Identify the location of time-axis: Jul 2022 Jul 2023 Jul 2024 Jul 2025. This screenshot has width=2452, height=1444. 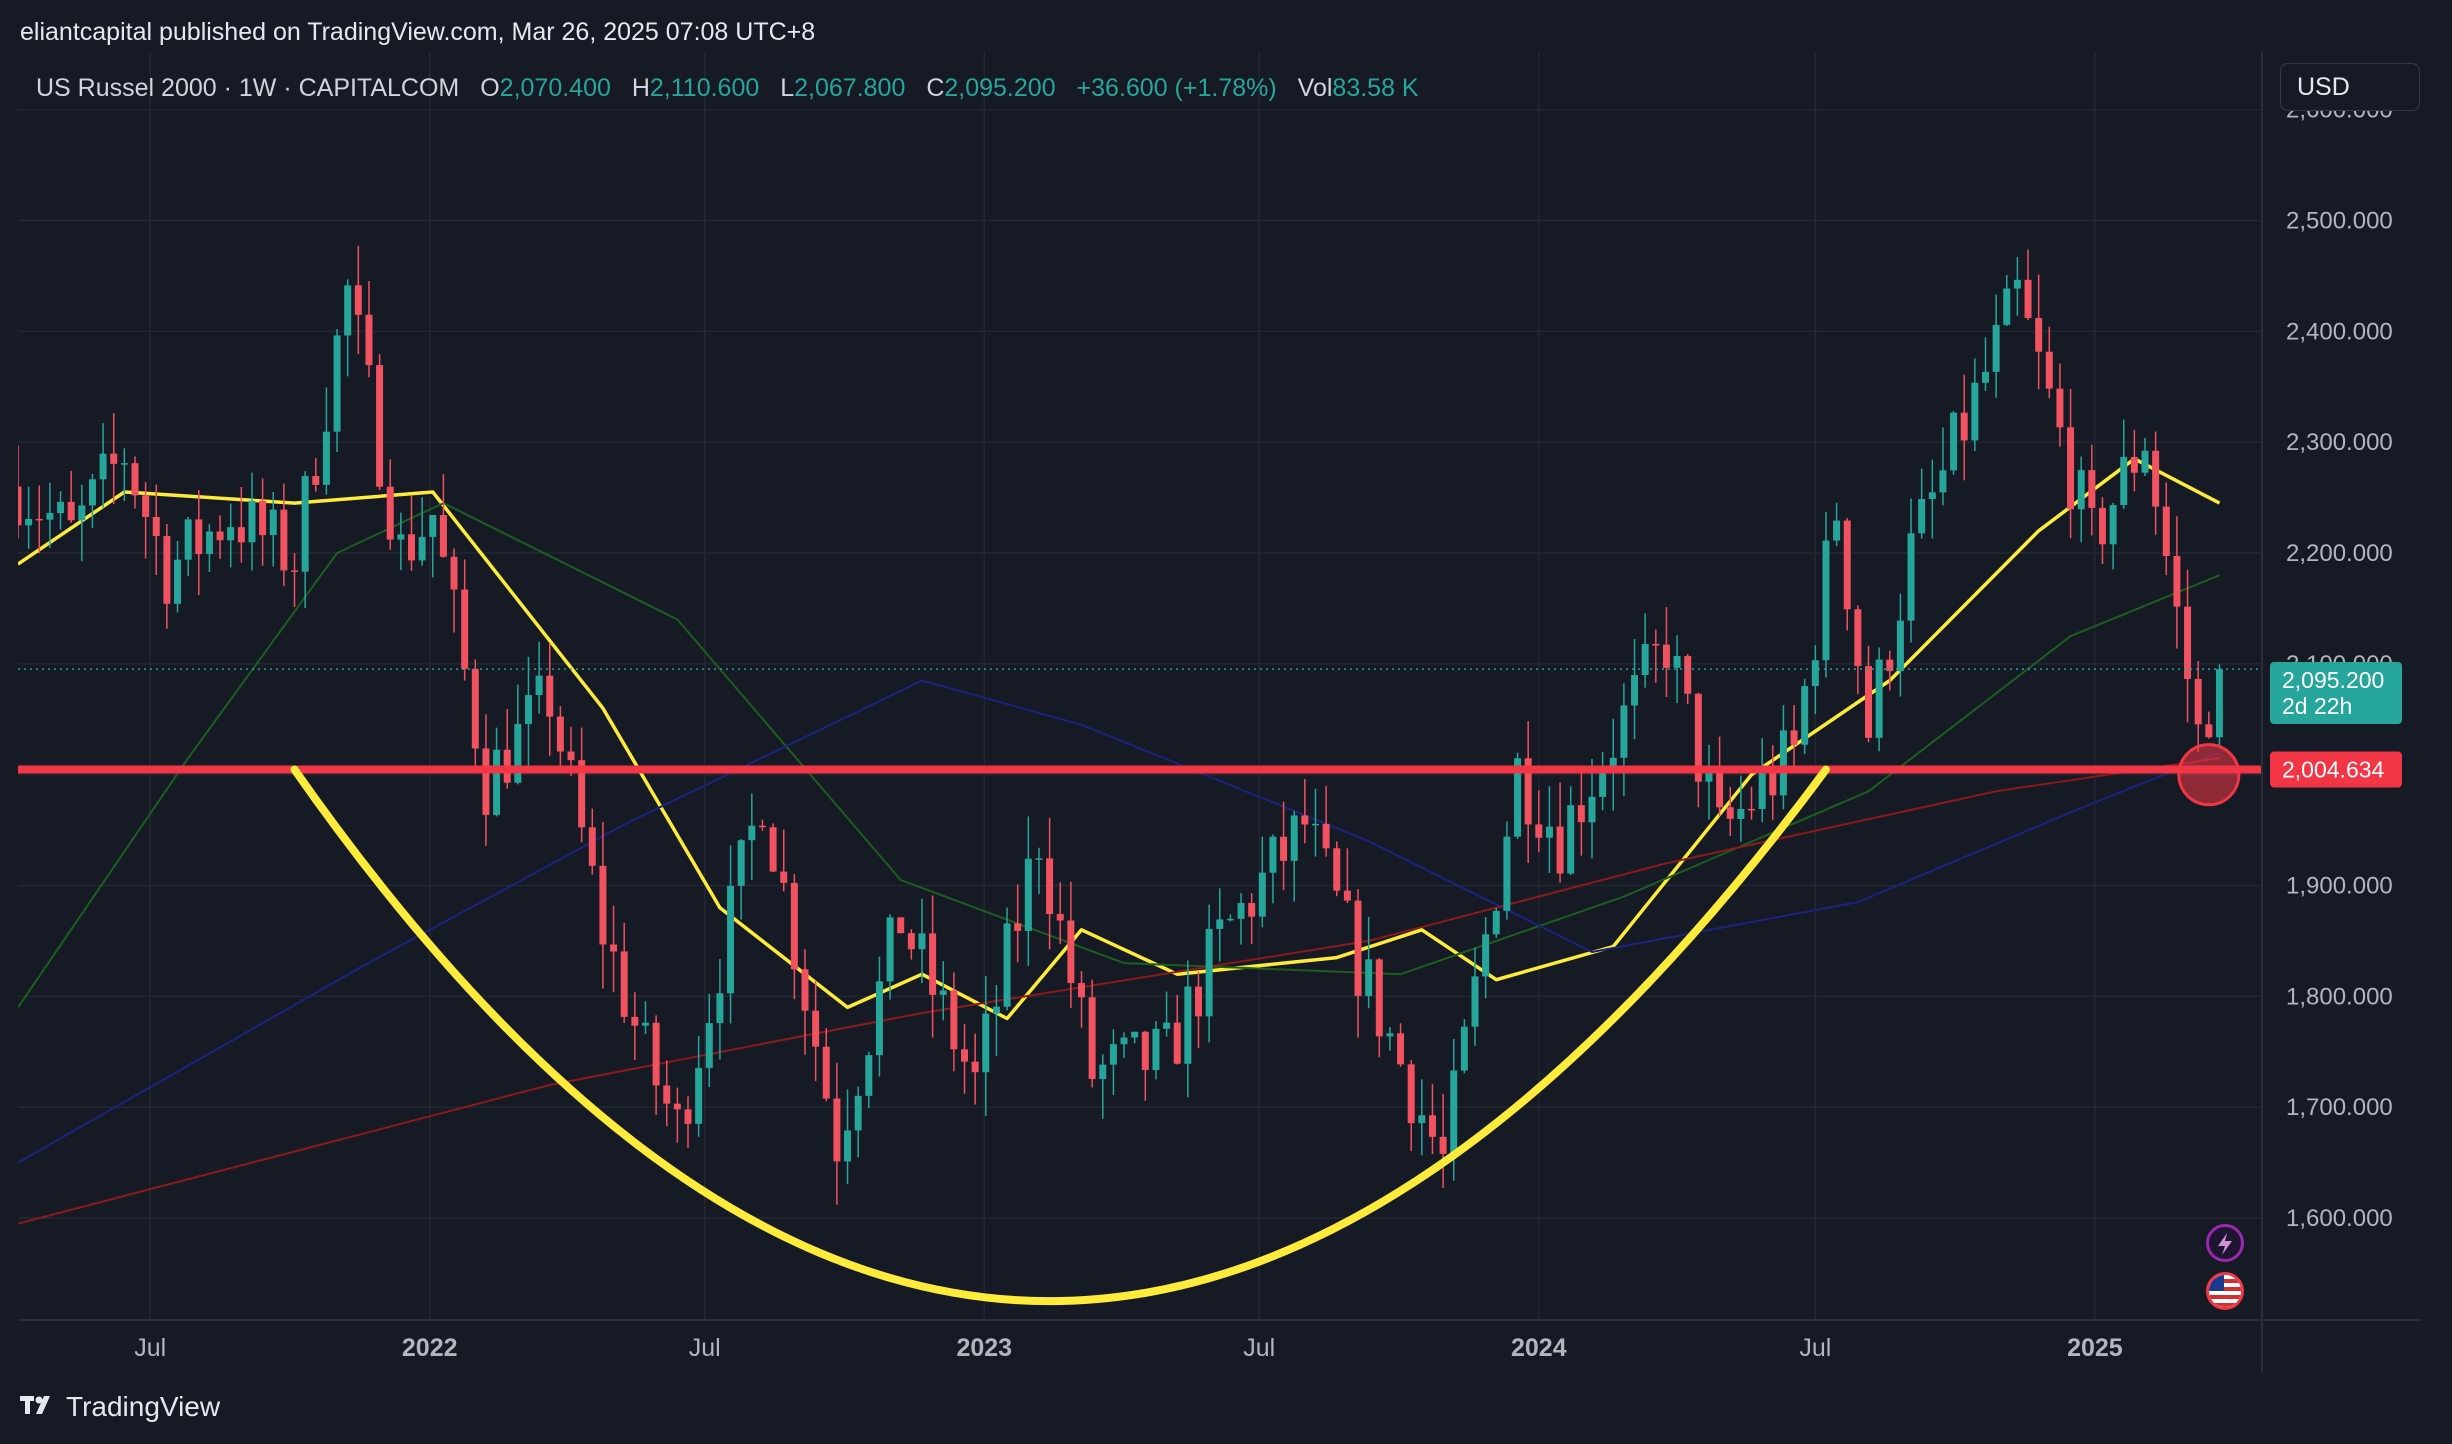
(1220, 1340).